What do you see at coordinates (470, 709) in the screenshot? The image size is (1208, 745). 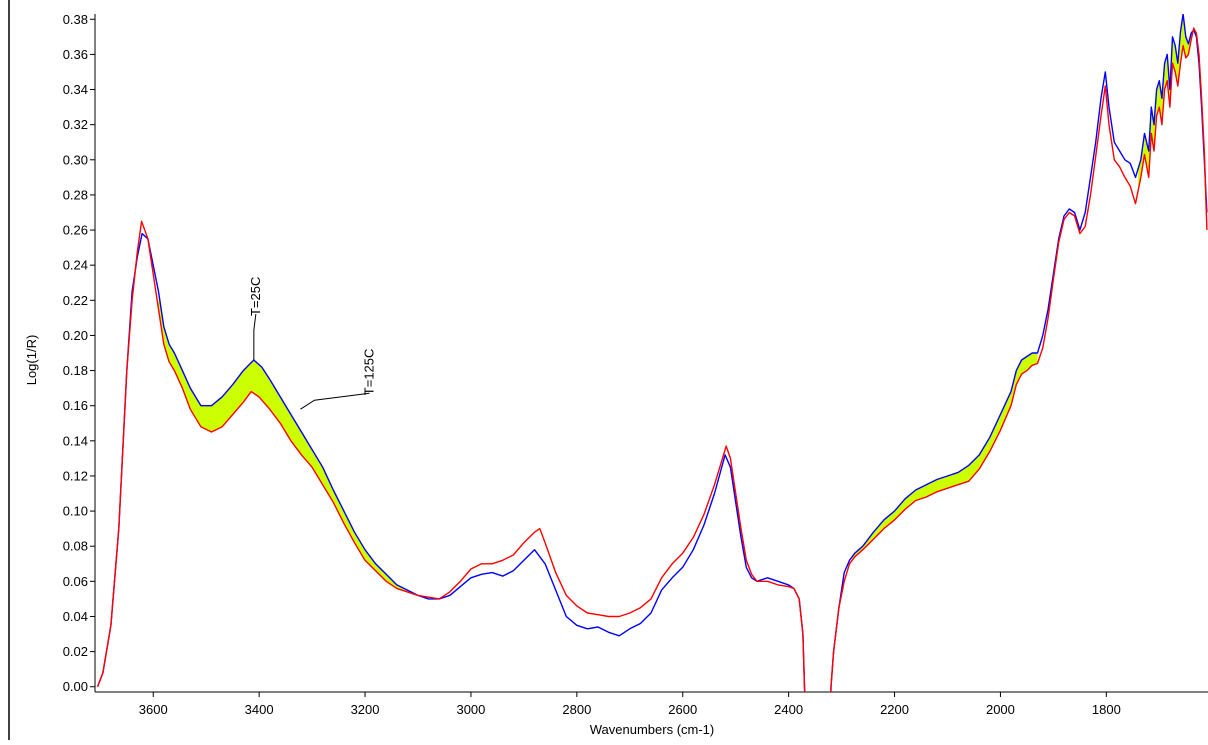 I see `x-tick-label: 3000` at bounding box center [470, 709].